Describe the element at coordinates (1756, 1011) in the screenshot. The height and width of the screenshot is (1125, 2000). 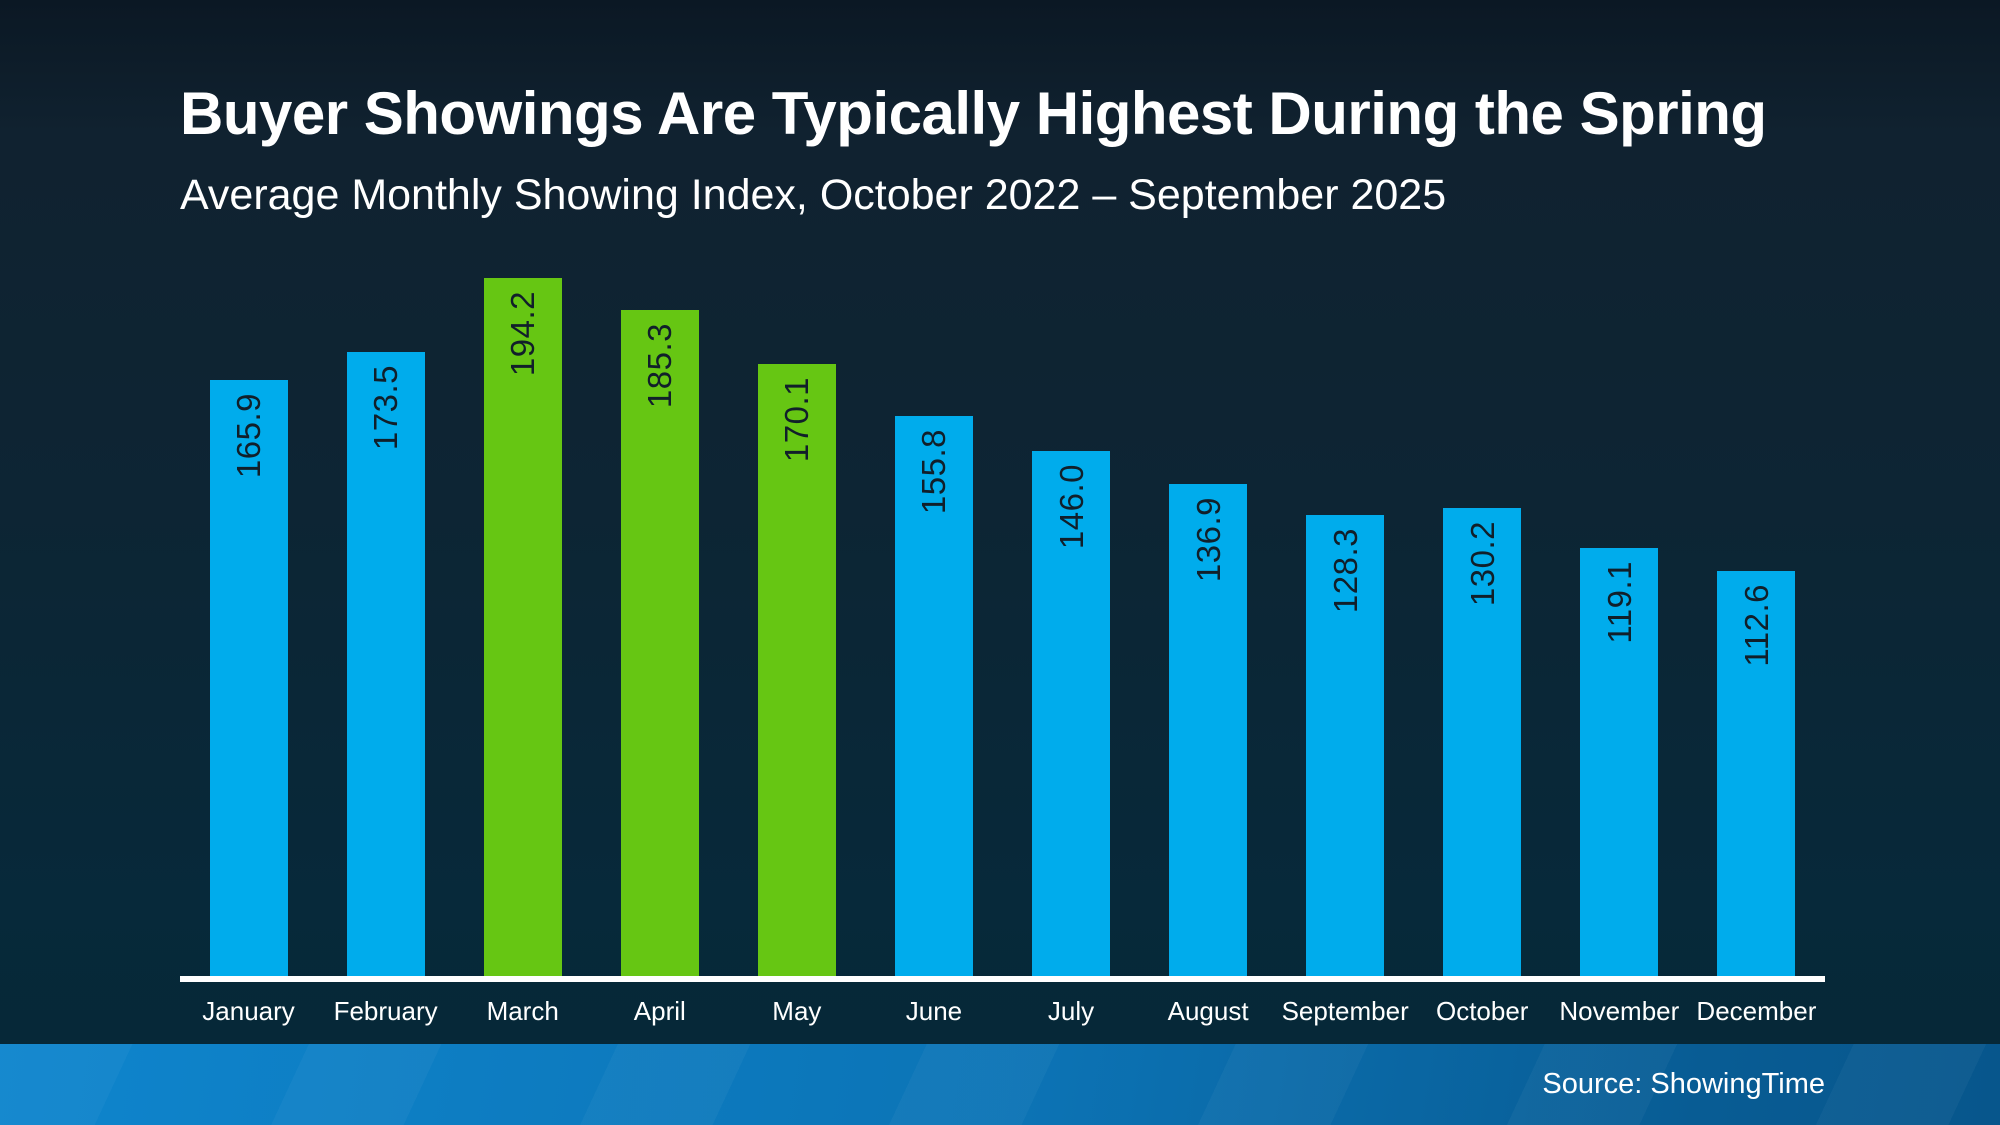
I see `x-axis-label-december: December` at that location.